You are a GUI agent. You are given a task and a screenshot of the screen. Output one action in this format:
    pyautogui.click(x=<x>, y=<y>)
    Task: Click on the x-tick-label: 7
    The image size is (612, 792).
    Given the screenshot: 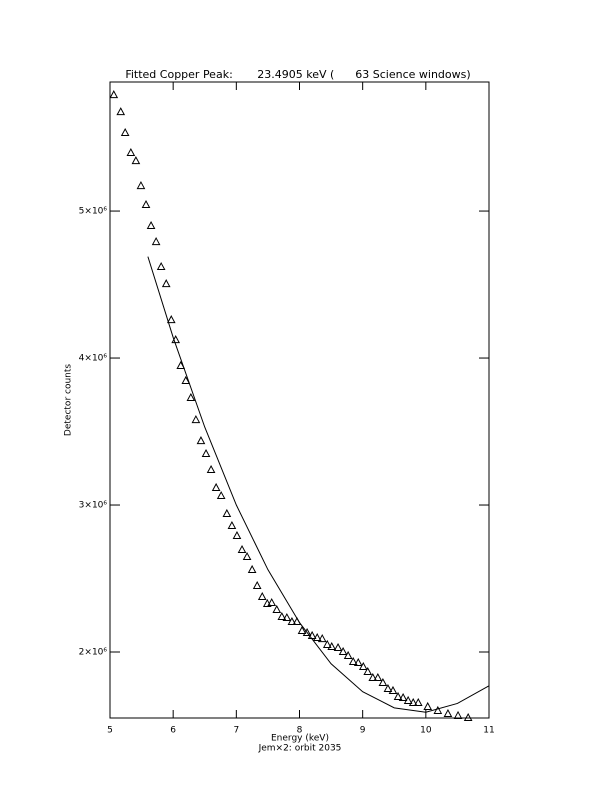 What is the action you would take?
    pyautogui.click(x=236, y=731)
    